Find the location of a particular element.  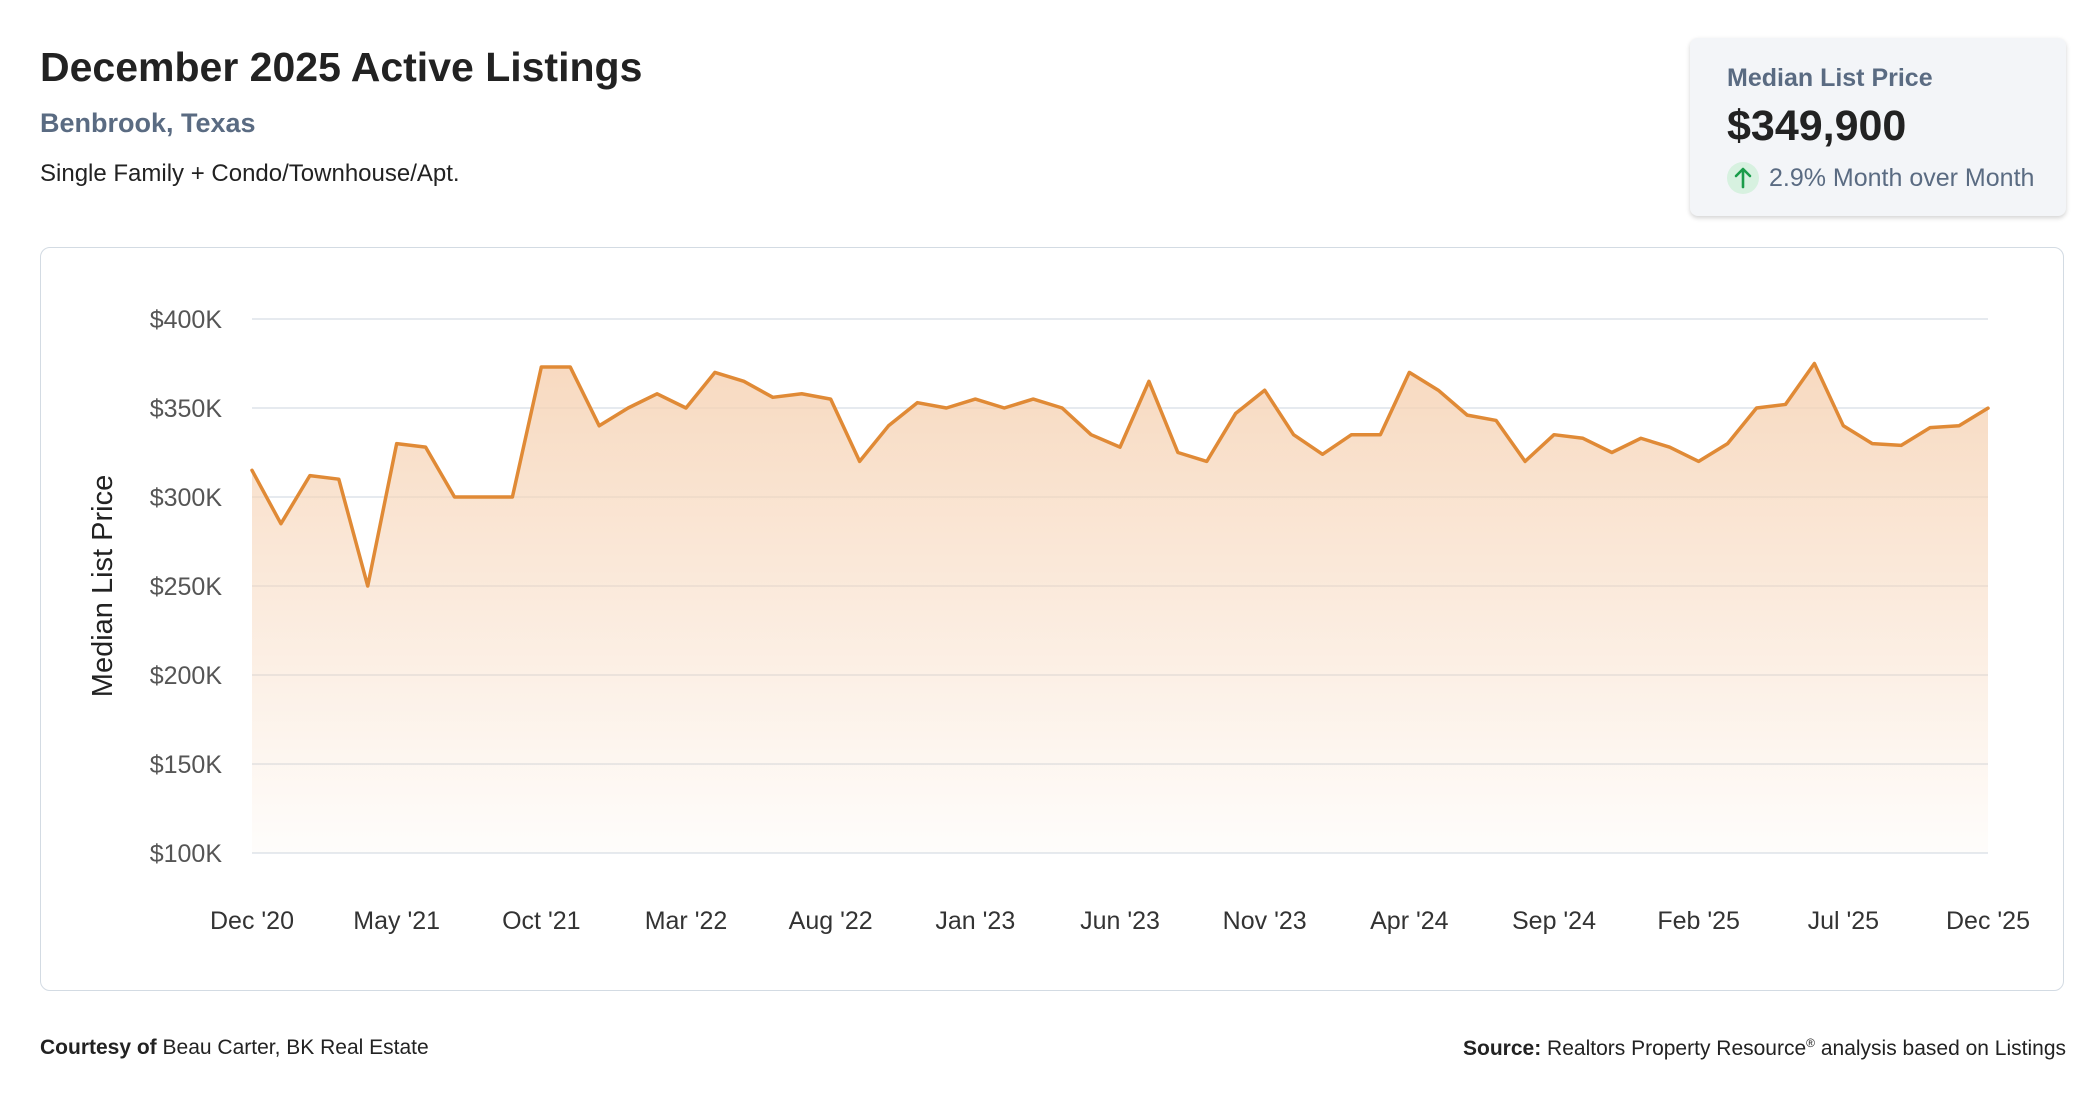

y-tick-label: $250K is located at coordinates (186, 587).